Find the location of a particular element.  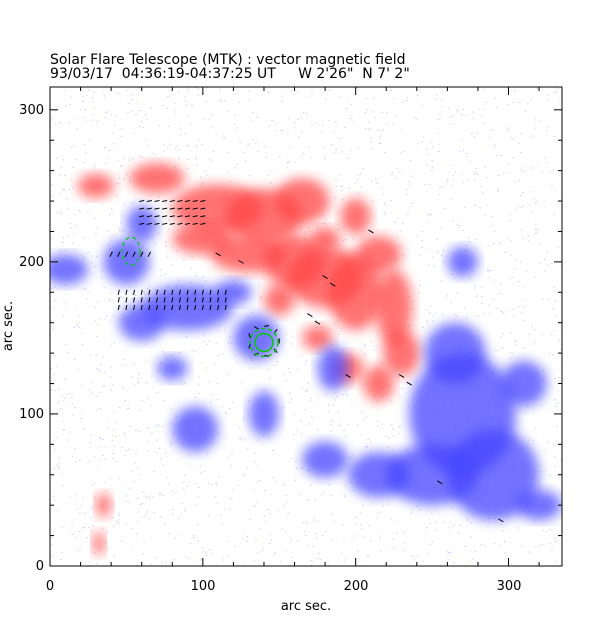

y-tick-label: 200 is located at coordinates (31, 262).